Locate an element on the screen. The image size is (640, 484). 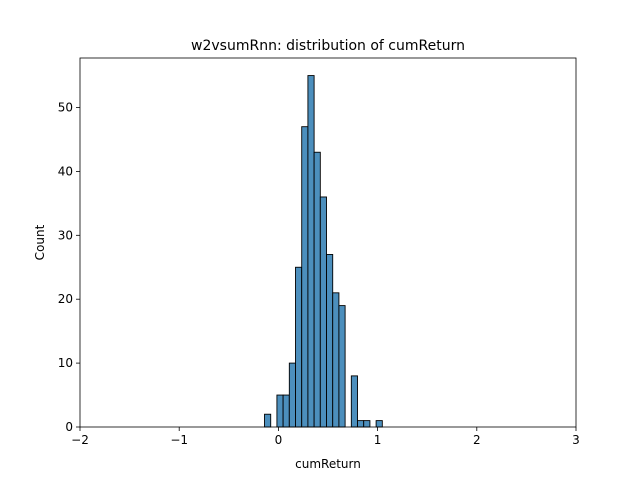
x-tick-label: 1 is located at coordinates (378, 440).